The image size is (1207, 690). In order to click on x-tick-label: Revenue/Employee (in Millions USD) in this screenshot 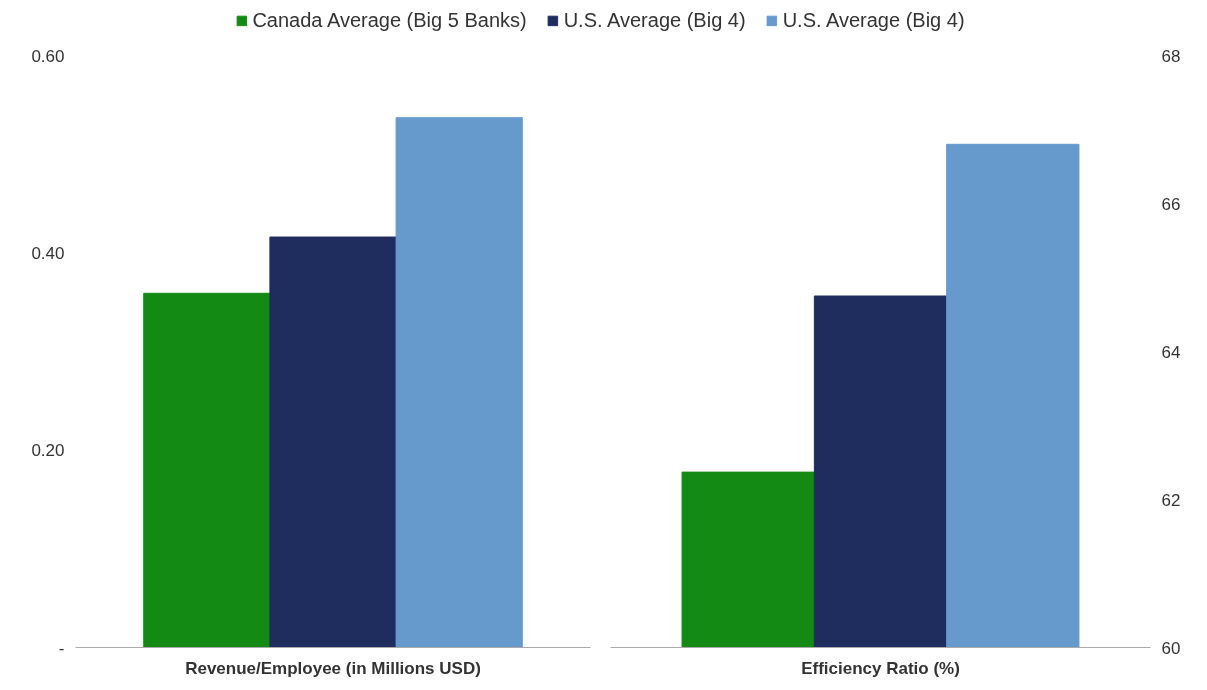, I will do `click(333, 668)`.